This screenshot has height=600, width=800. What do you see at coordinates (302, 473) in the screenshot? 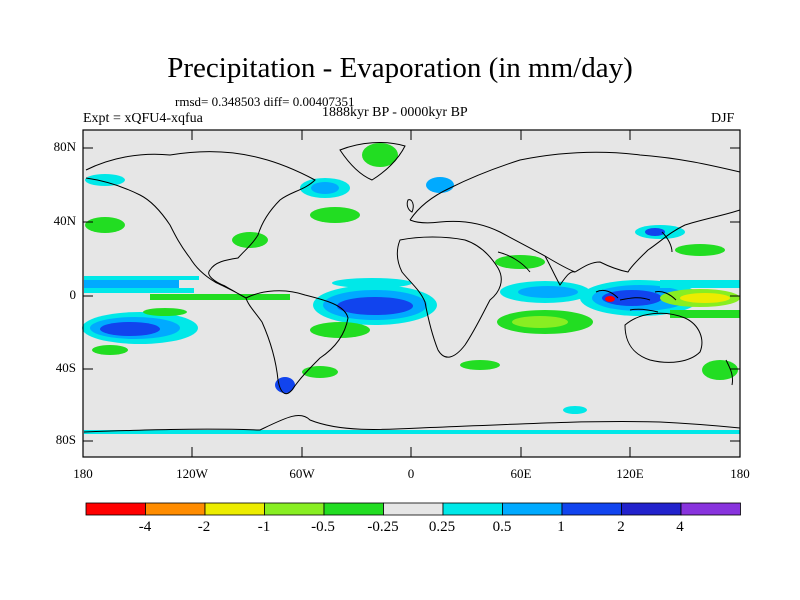
I see `lon-label-60w: 60W` at bounding box center [302, 473].